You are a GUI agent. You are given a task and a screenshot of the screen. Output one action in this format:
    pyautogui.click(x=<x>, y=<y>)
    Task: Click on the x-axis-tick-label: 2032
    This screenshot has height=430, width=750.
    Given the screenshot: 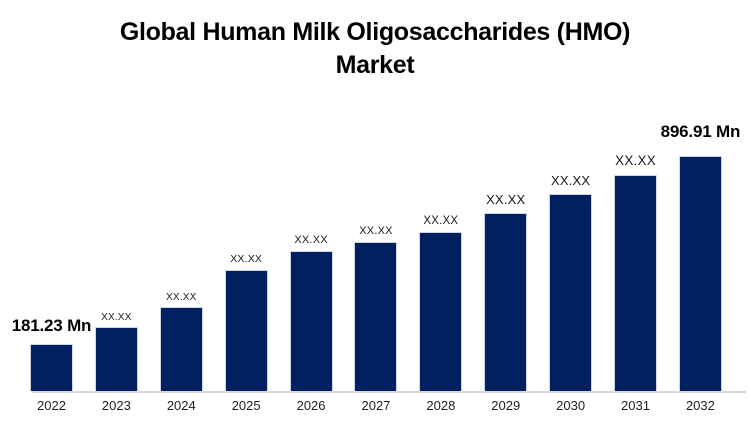 What is the action you would take?
    pyautogui.click(x=700, y=405)
    